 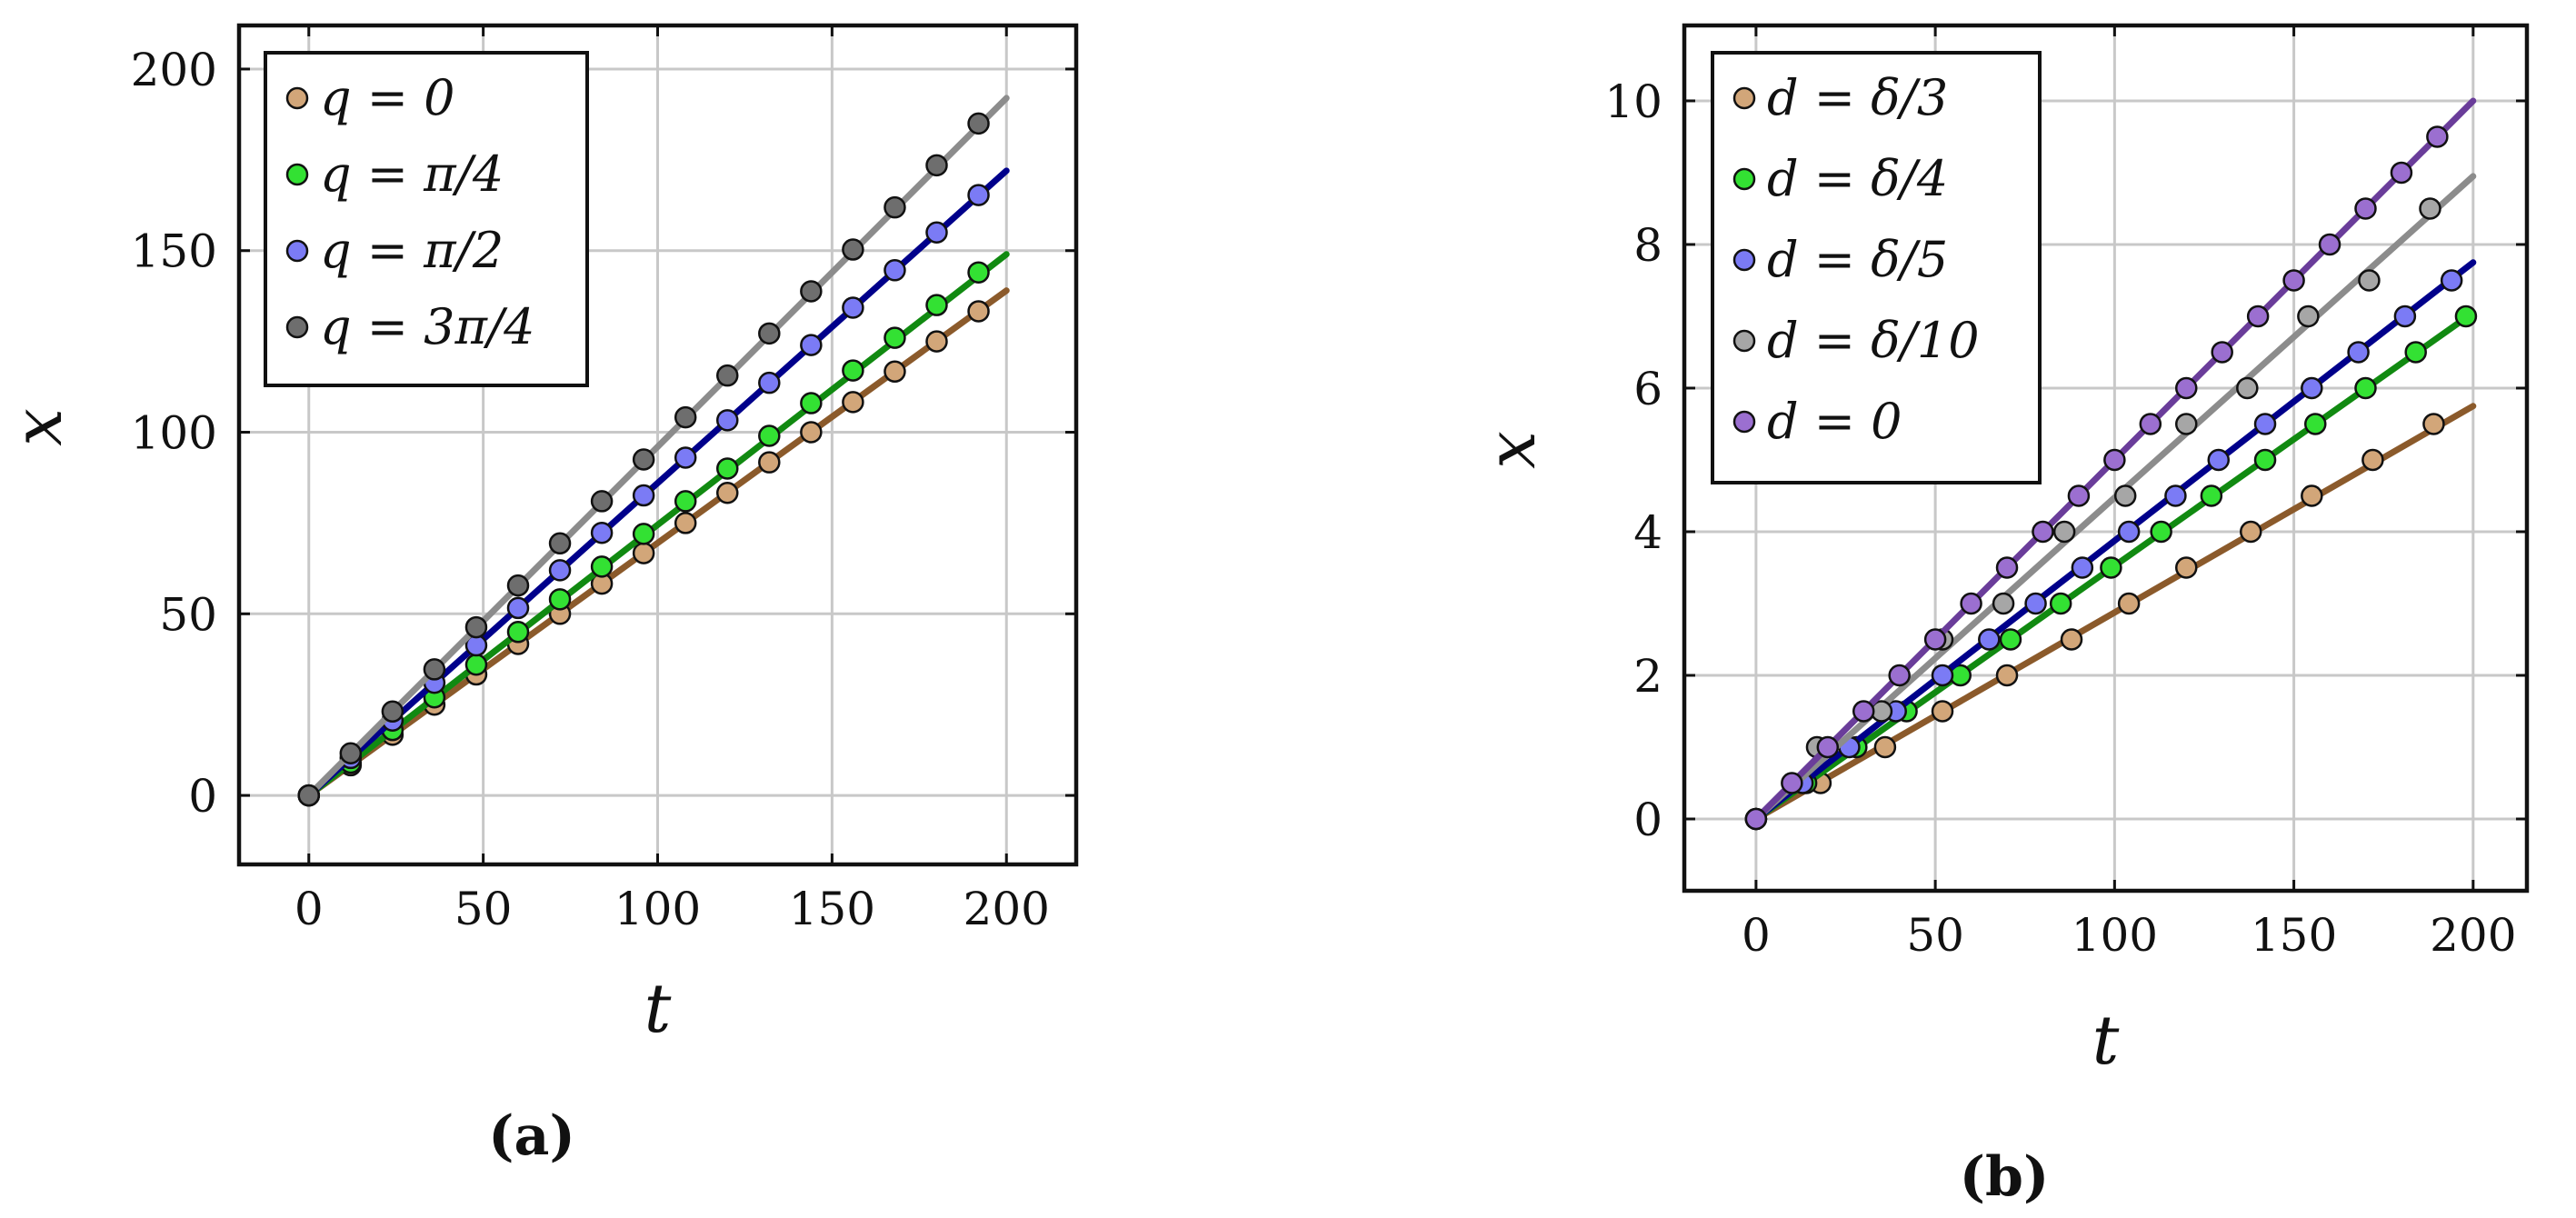 I want to click on subfigure-caption: (a), so click(x=531, y=1136).